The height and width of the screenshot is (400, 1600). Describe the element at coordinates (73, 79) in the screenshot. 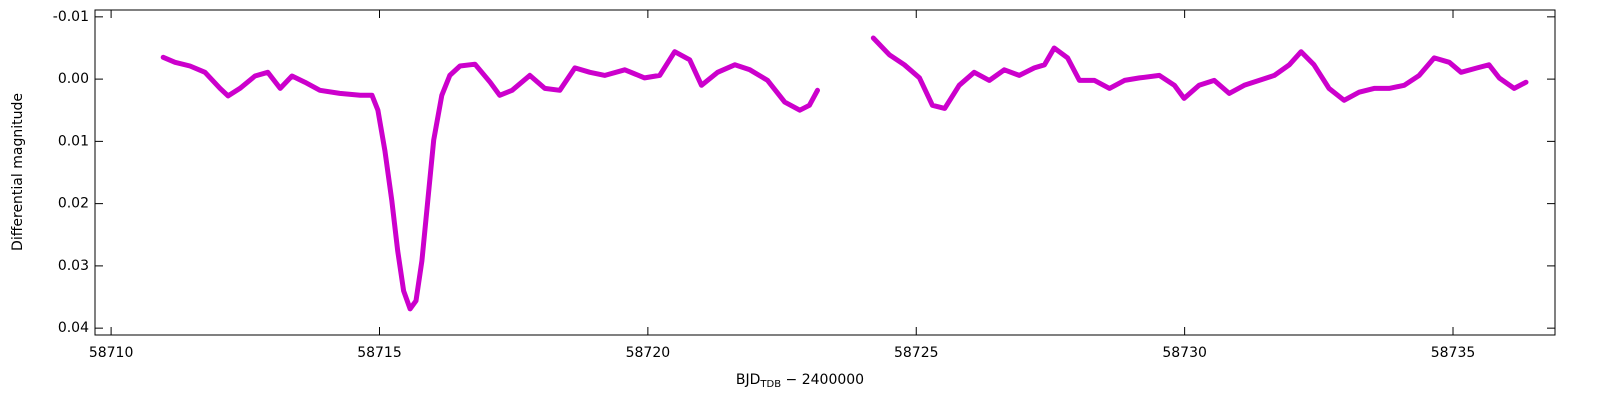

I see `y-tick-label: 0.00` at that location.